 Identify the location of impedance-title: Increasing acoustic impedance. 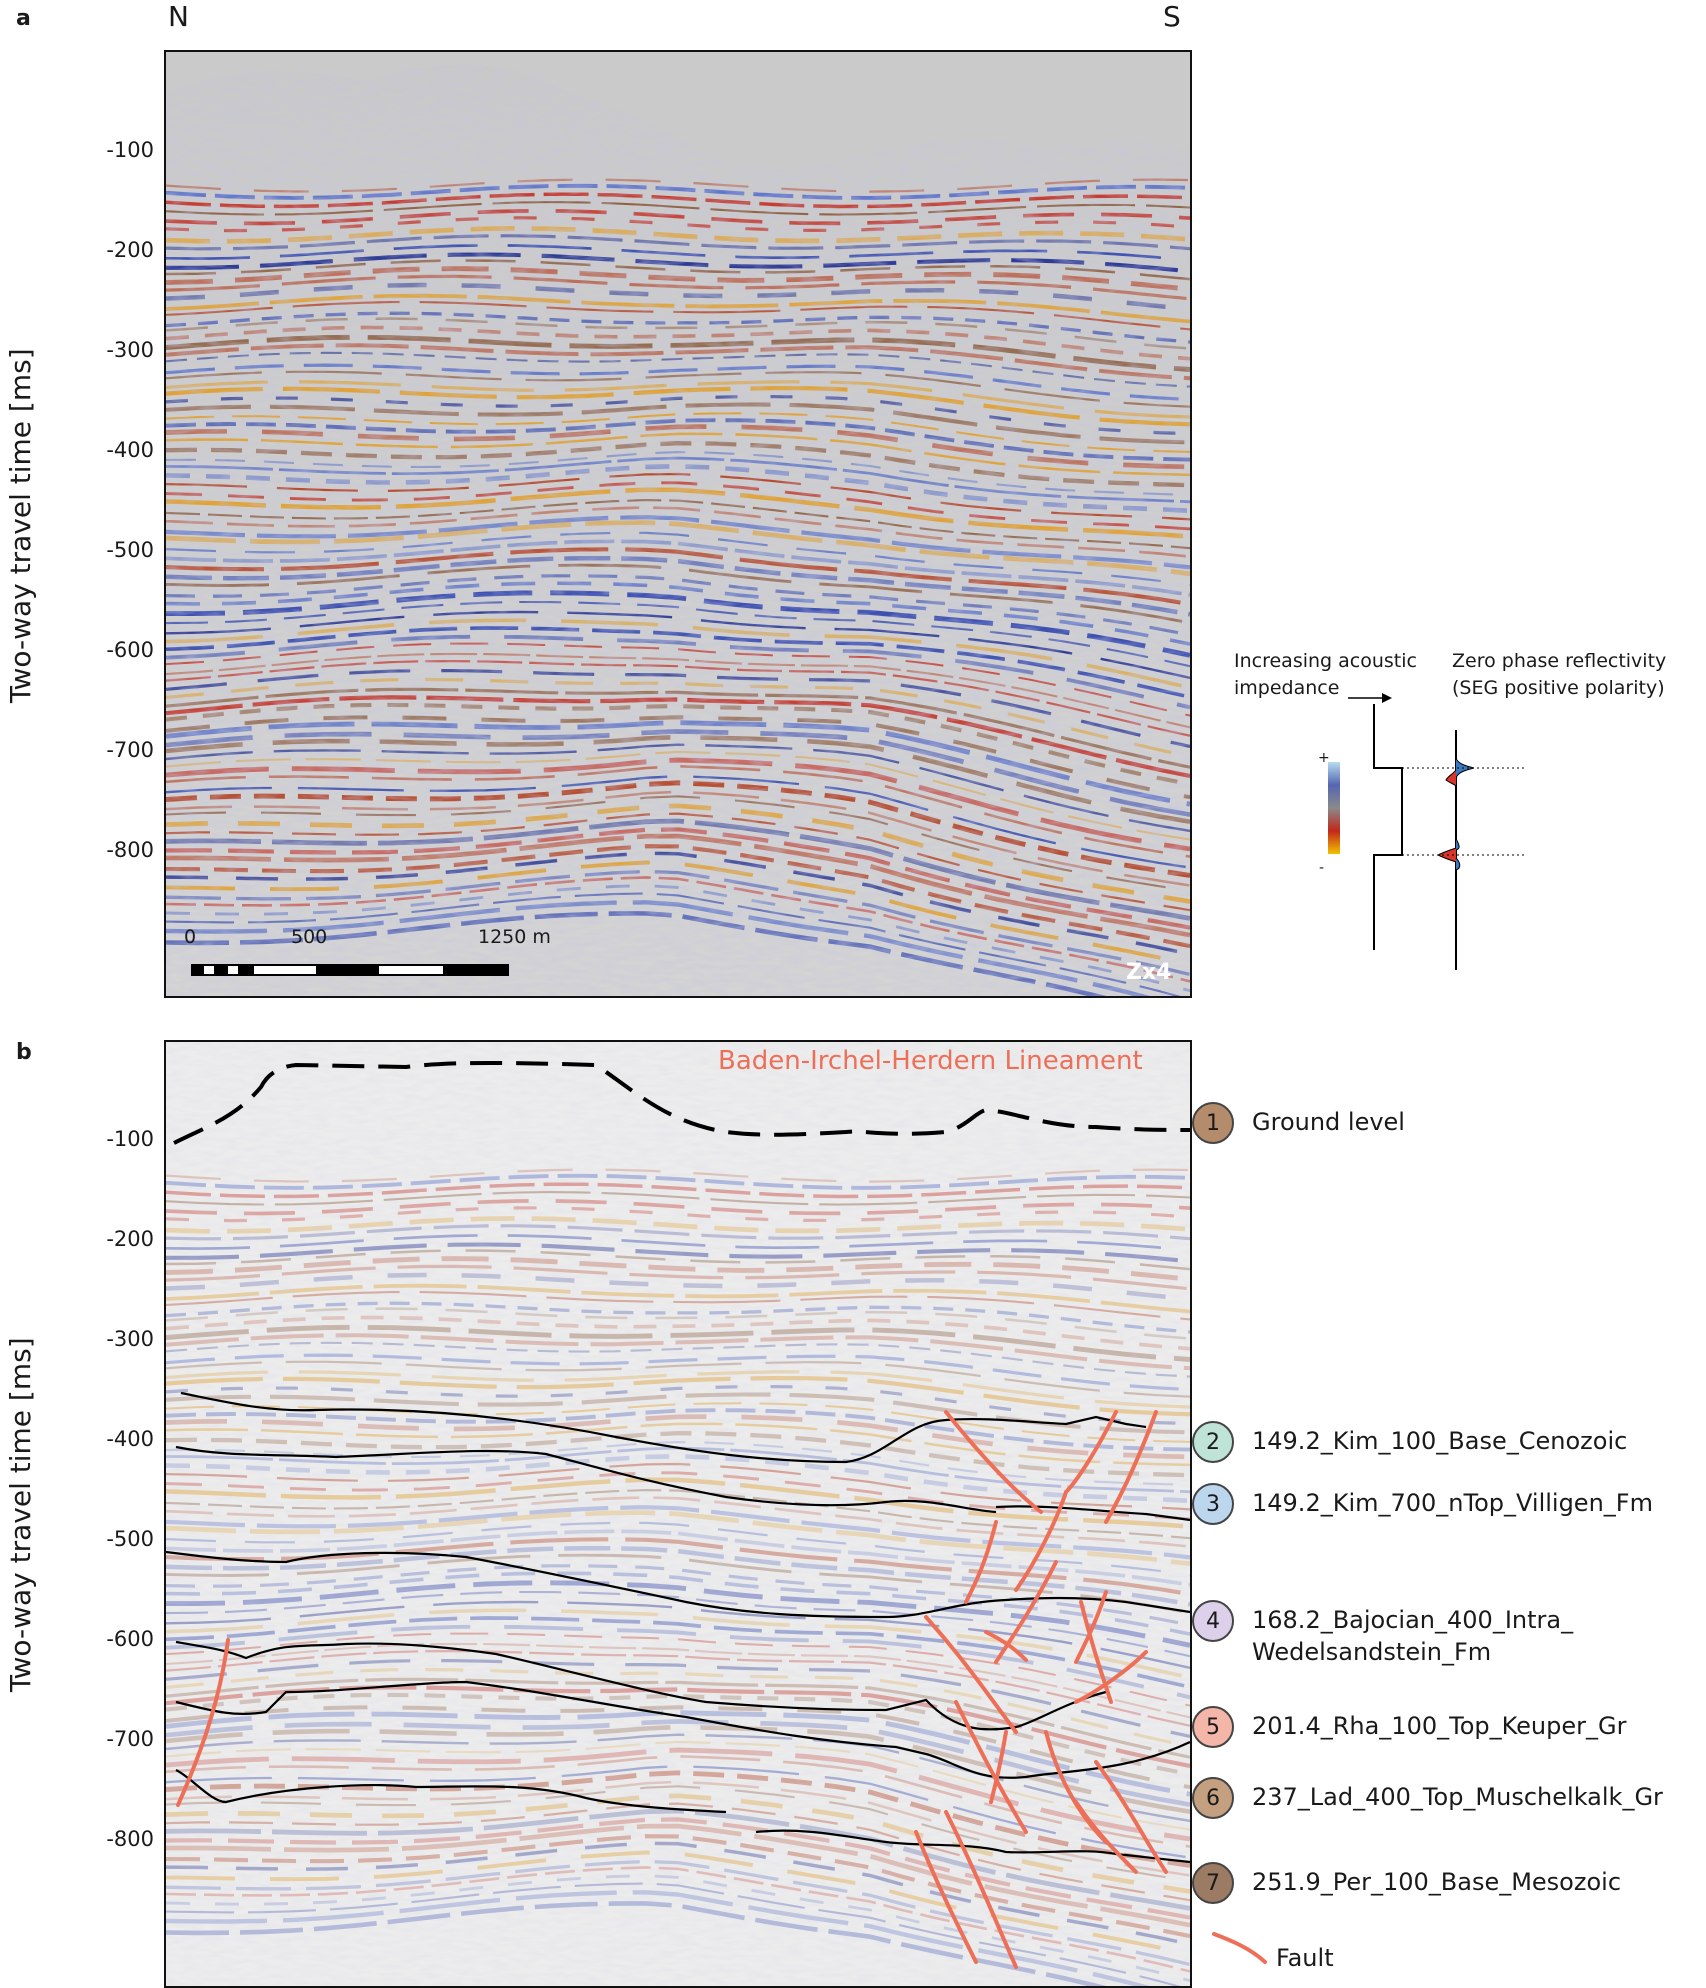
(1325, 674).